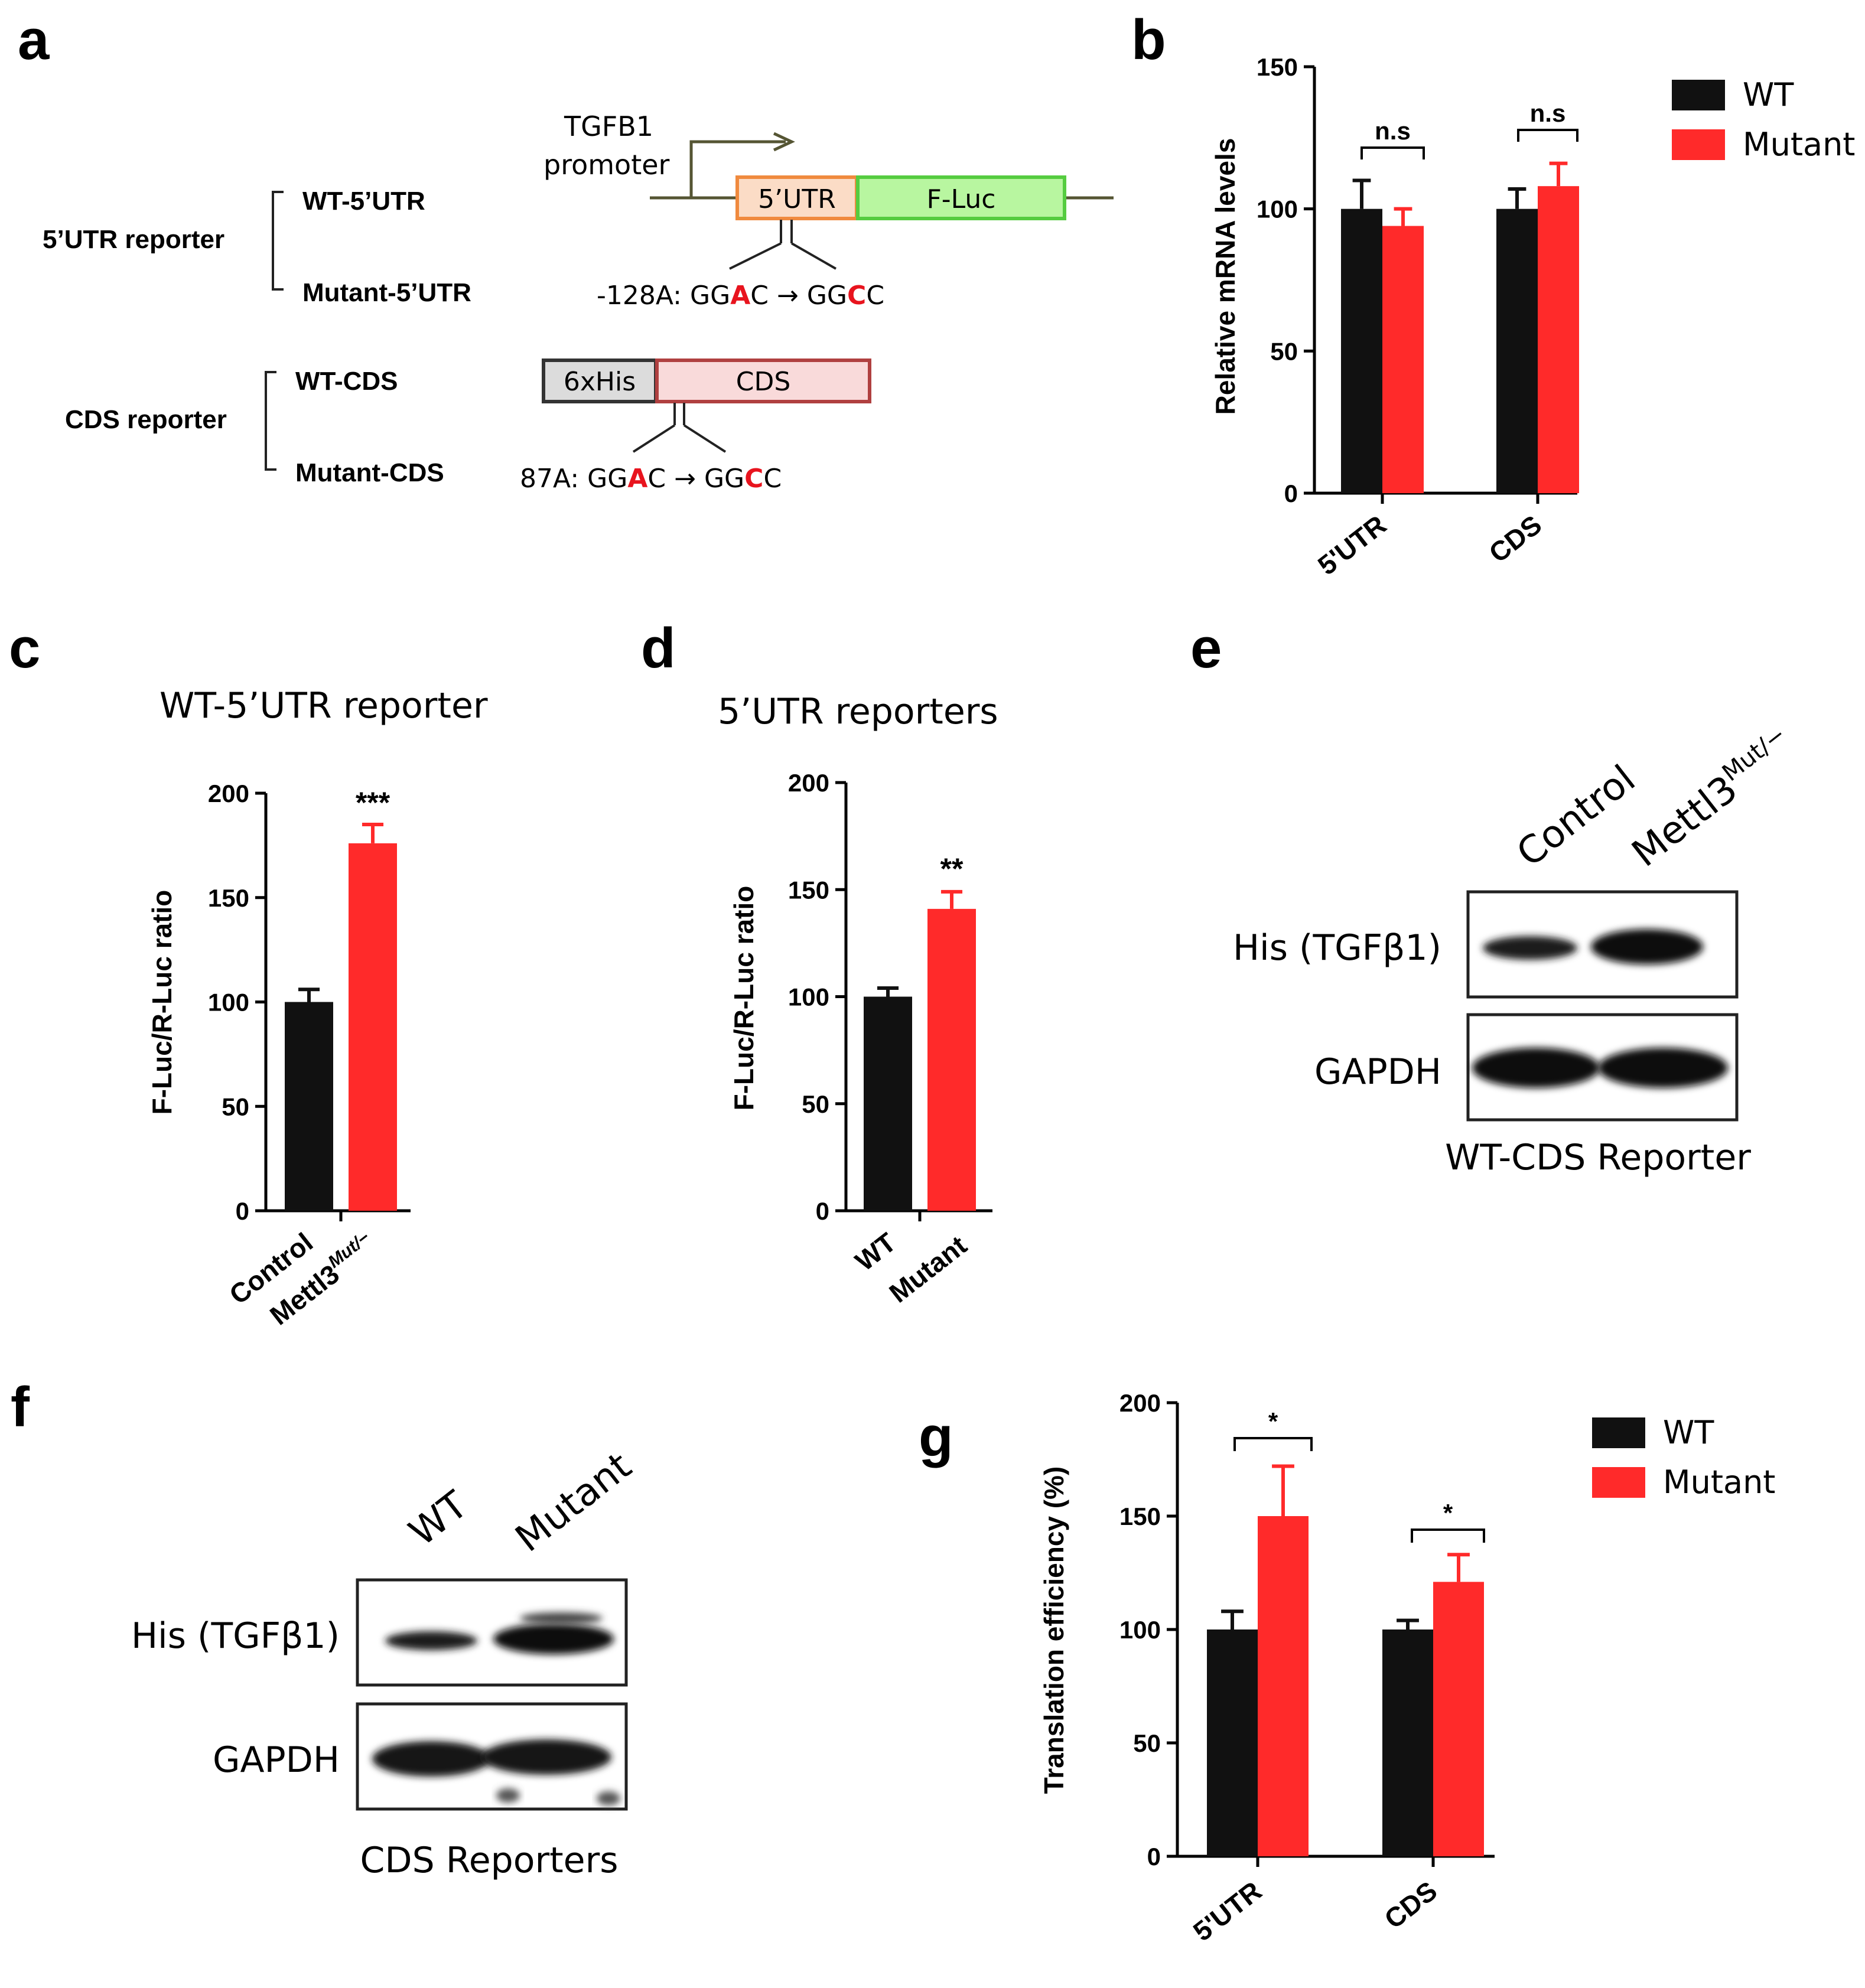 The image size is (1865, 1988). What do you see at coordinates (1576, 816) in the screenshot?
I see `lane-label-control: Control` at bounding box center [1576, 816].